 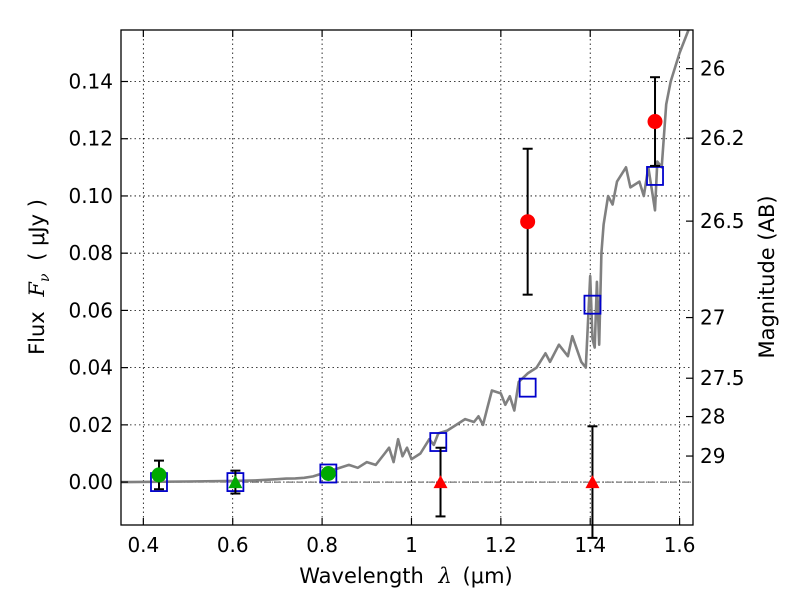 I want to click on x-tick-label: 1, so click(x=411, y=545).